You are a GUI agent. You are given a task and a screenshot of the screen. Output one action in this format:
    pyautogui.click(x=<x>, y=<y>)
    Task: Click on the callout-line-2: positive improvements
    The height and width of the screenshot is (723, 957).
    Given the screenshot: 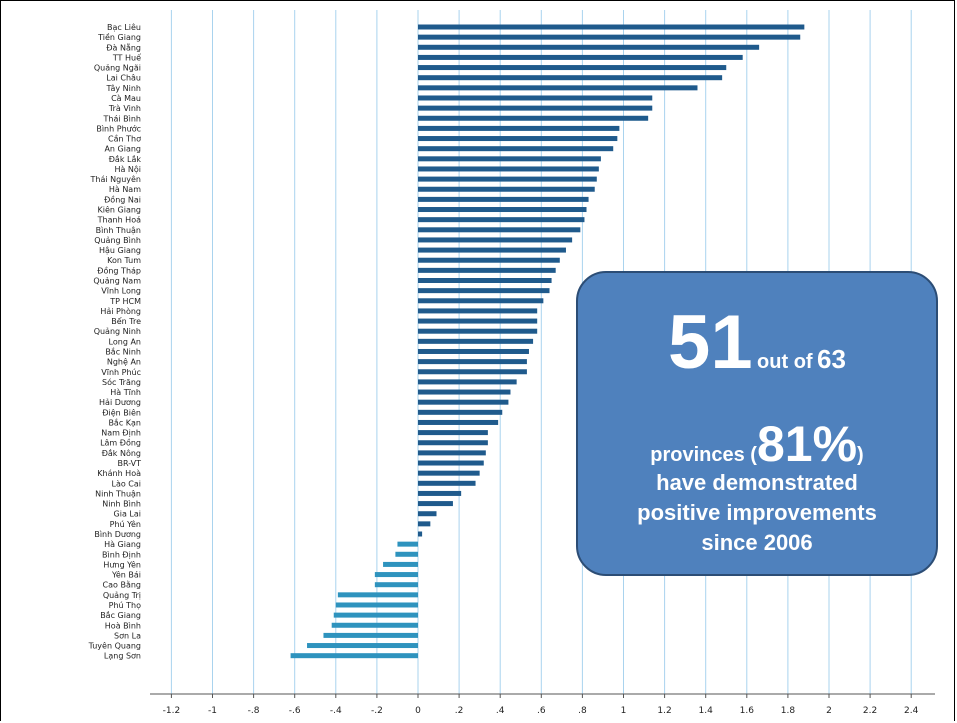 What is the action you would take?
    pyautogui.click(x=757, y=512)
    